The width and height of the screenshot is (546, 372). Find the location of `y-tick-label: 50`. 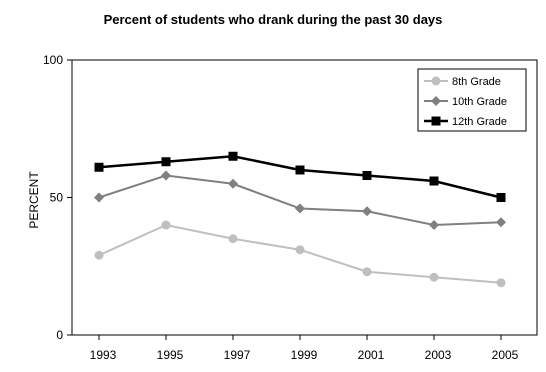

y-tick-label: 50 is located at coordinates (57, 198).